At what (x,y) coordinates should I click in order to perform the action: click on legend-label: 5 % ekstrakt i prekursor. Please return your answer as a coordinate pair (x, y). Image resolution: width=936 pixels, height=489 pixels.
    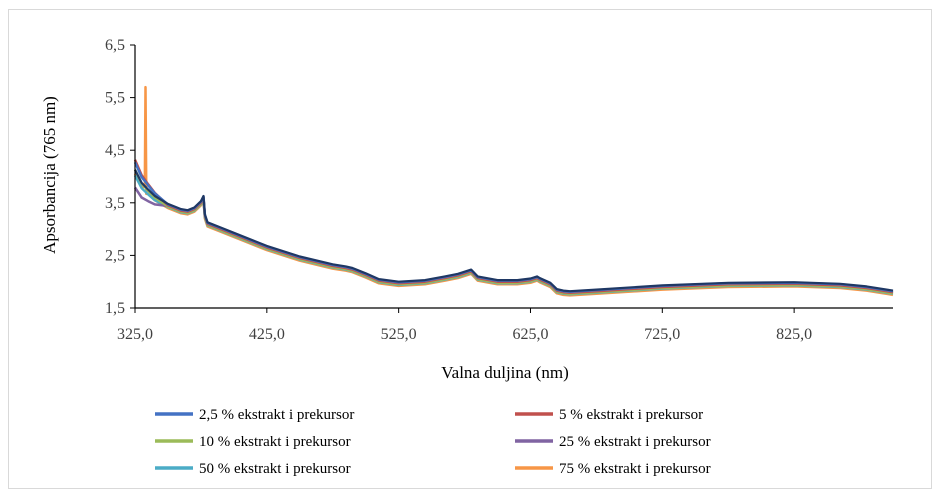
    Looking at the image, I should click on (631, 415).